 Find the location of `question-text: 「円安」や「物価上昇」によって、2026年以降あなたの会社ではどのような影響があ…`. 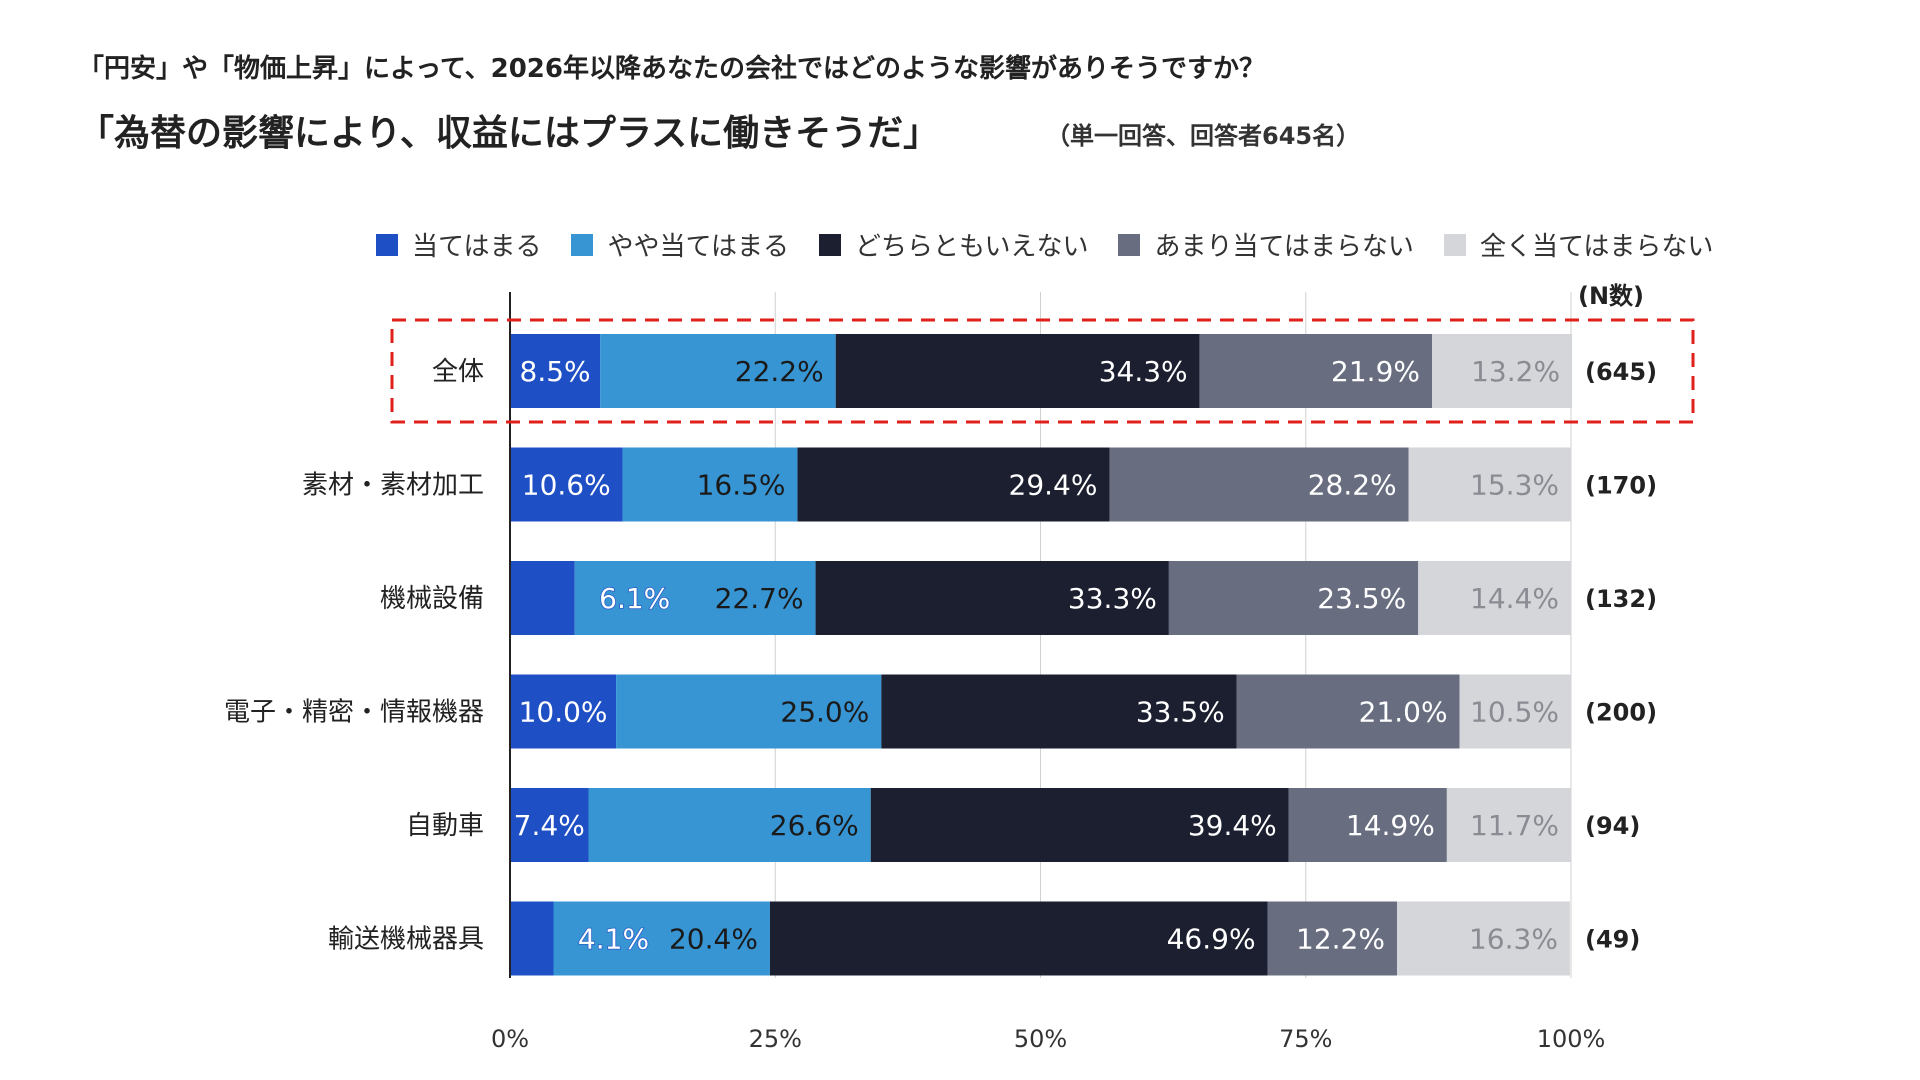

question-text: 「円安」や「物価上昇」によって、2026年以降あなたの会社ではどのような影響があ… is located at coordinates (671, 69).